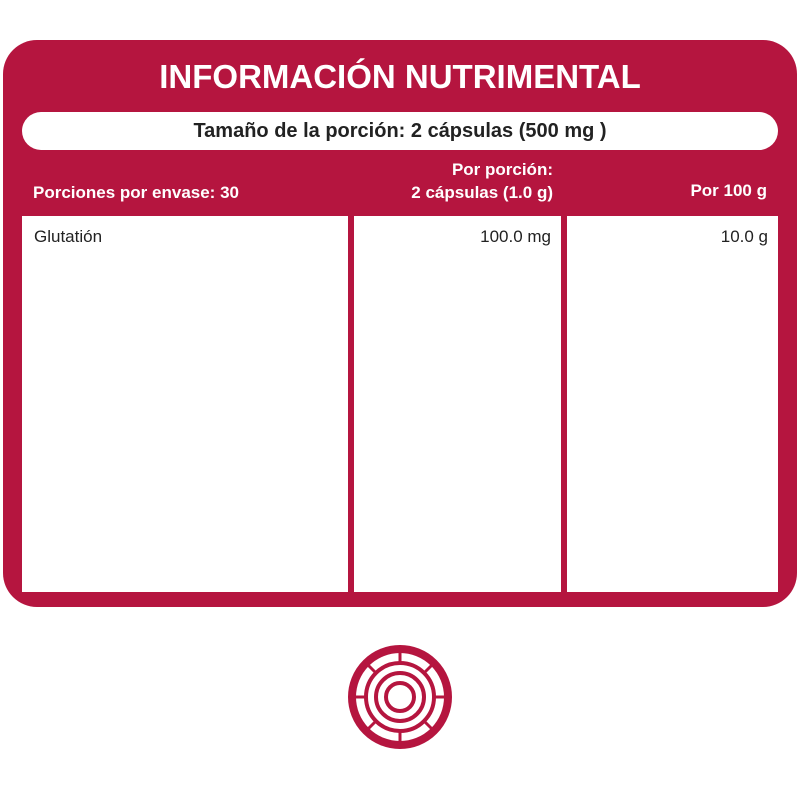  I want to click on table-cell: 100.0 mg, so click(457, 404).